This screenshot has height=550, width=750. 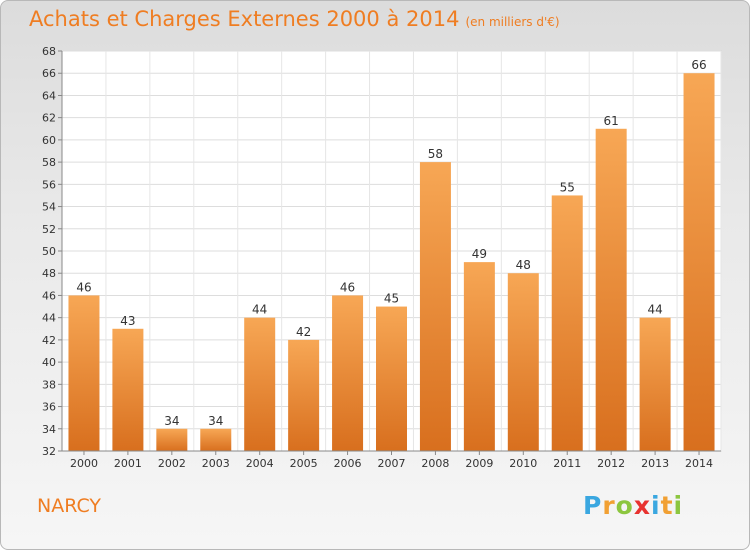 I want to click on x-tick-label: 2014, so click(x=699, y=463).